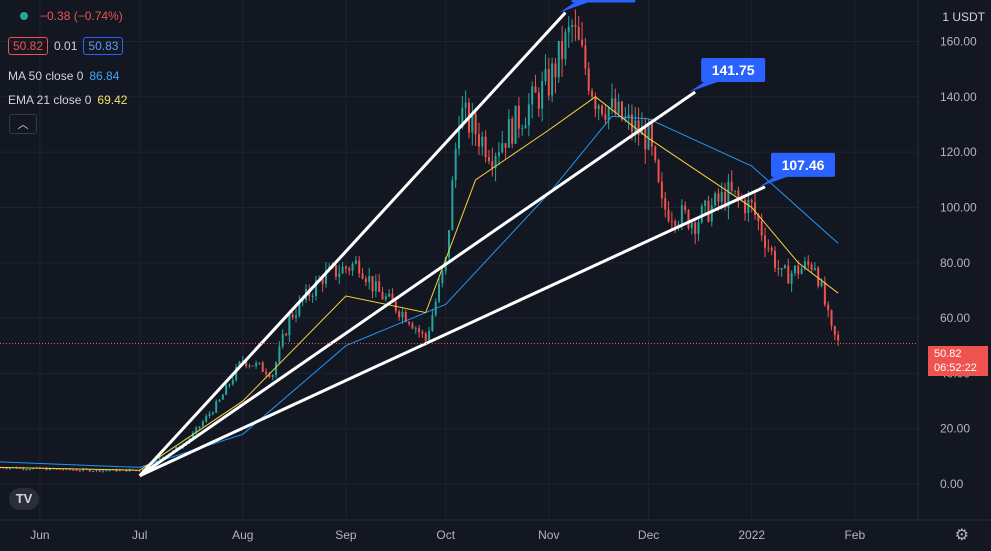 This screenshot has height=551, width=991. Describe the element at coordinates (65, 16) in the screenshot. I see `legend-change-row: −0.38 (−0.74%)` at that location.